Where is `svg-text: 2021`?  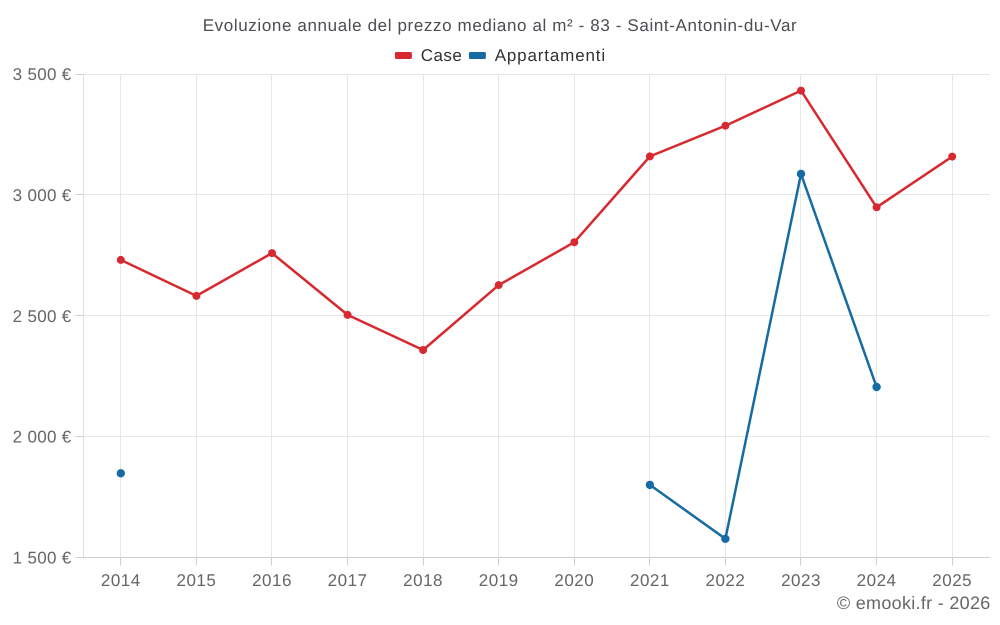
svg-text: 2021 is located at coordinates (650, 580).